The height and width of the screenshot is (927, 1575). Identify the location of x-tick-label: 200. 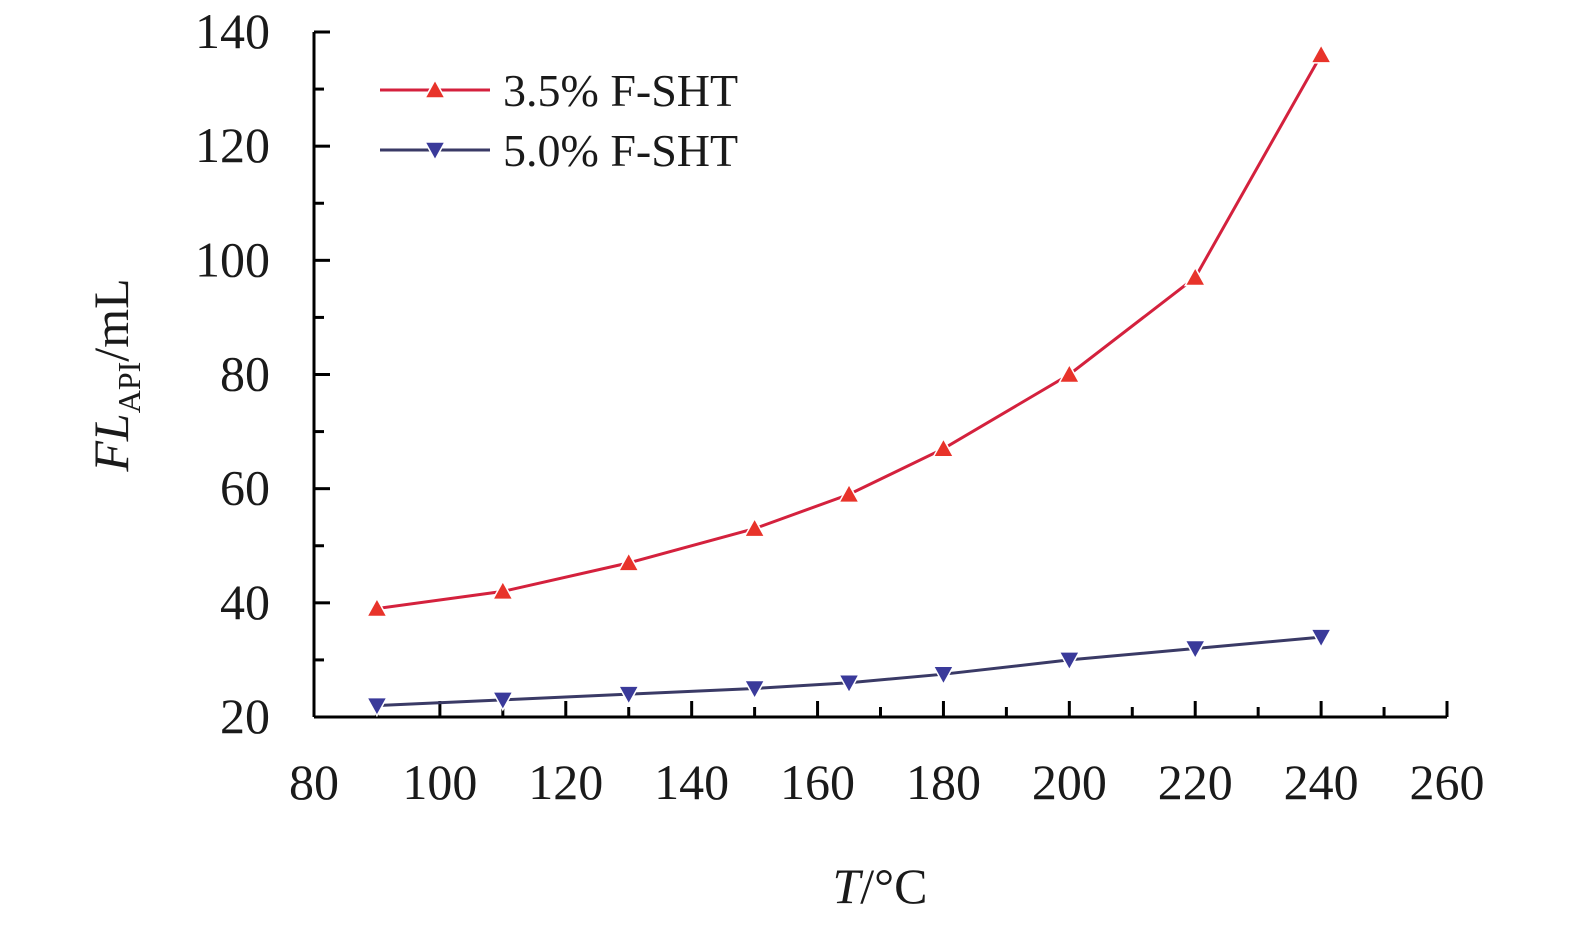
(1069, 782).